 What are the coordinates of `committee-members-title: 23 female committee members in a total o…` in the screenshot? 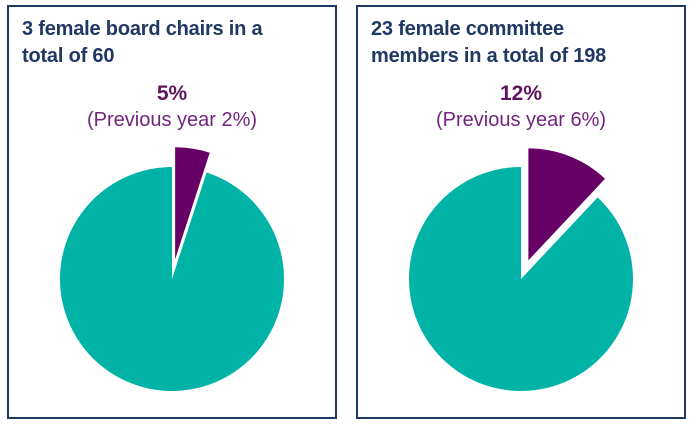 It's located at (489, 42).